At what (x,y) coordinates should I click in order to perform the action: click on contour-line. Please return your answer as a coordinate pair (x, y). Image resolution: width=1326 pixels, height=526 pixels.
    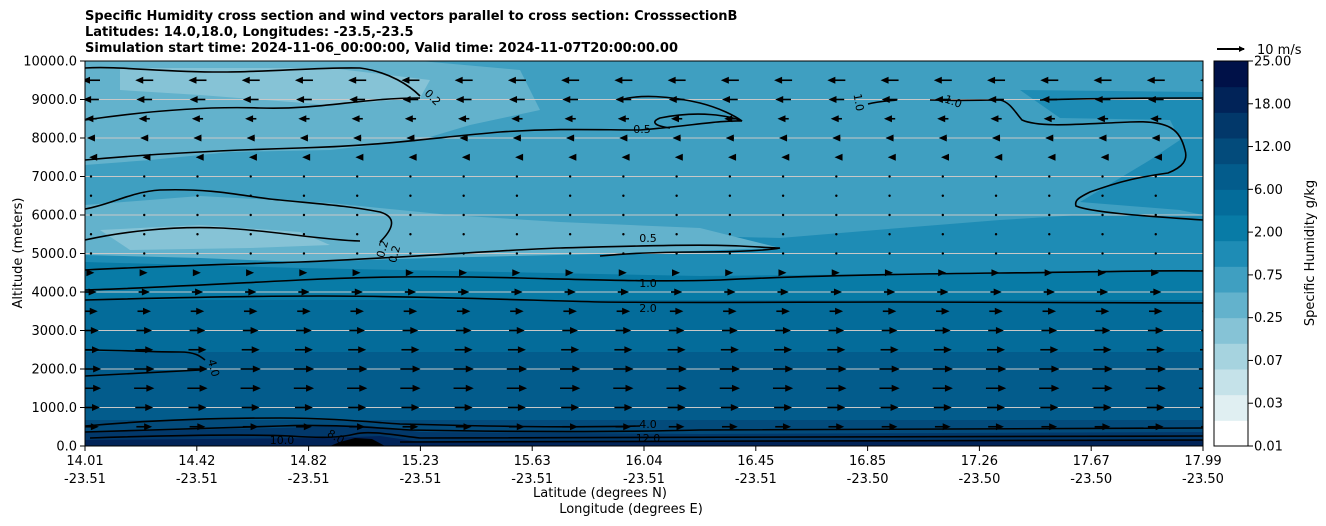
    Looking at the image, I should click on (681, 108).